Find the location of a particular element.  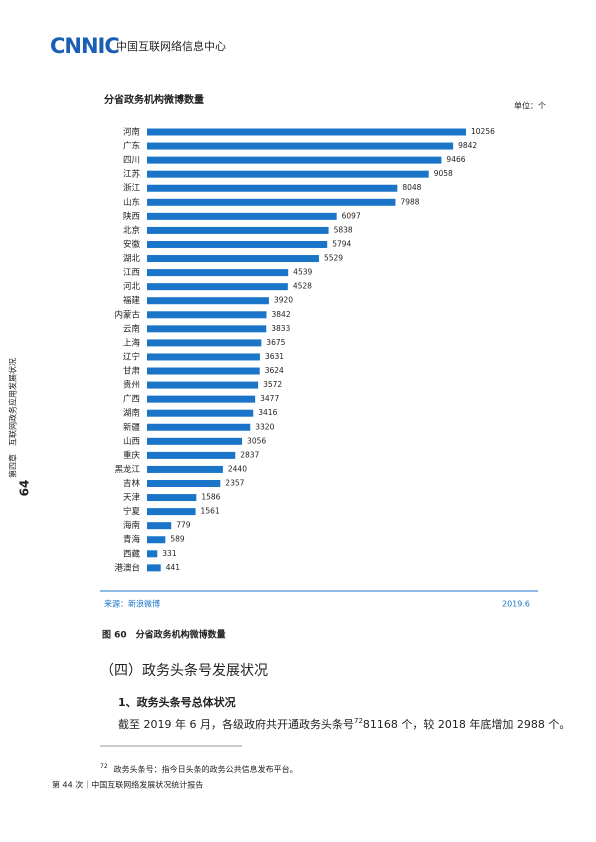

value-label: 3320 is located at coordinates (264, 426).